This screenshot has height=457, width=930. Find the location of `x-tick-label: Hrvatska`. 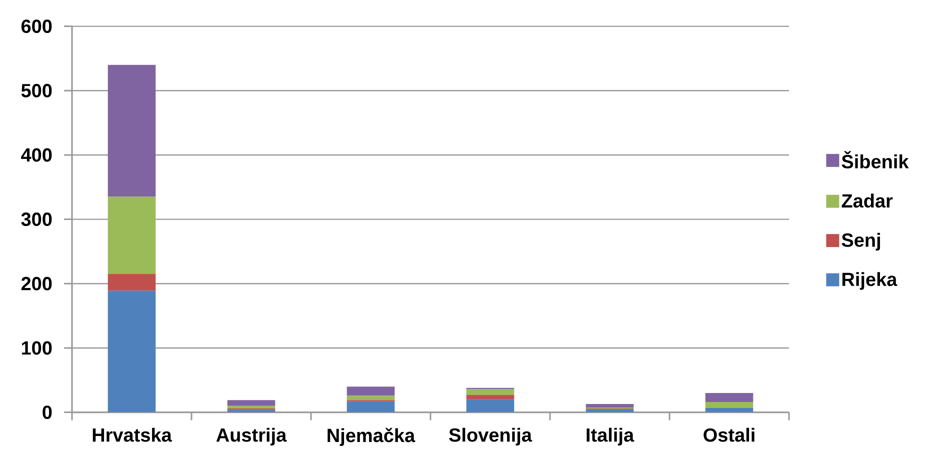

x-tick-label: Hrvatska is located at coordinates (132, 435).